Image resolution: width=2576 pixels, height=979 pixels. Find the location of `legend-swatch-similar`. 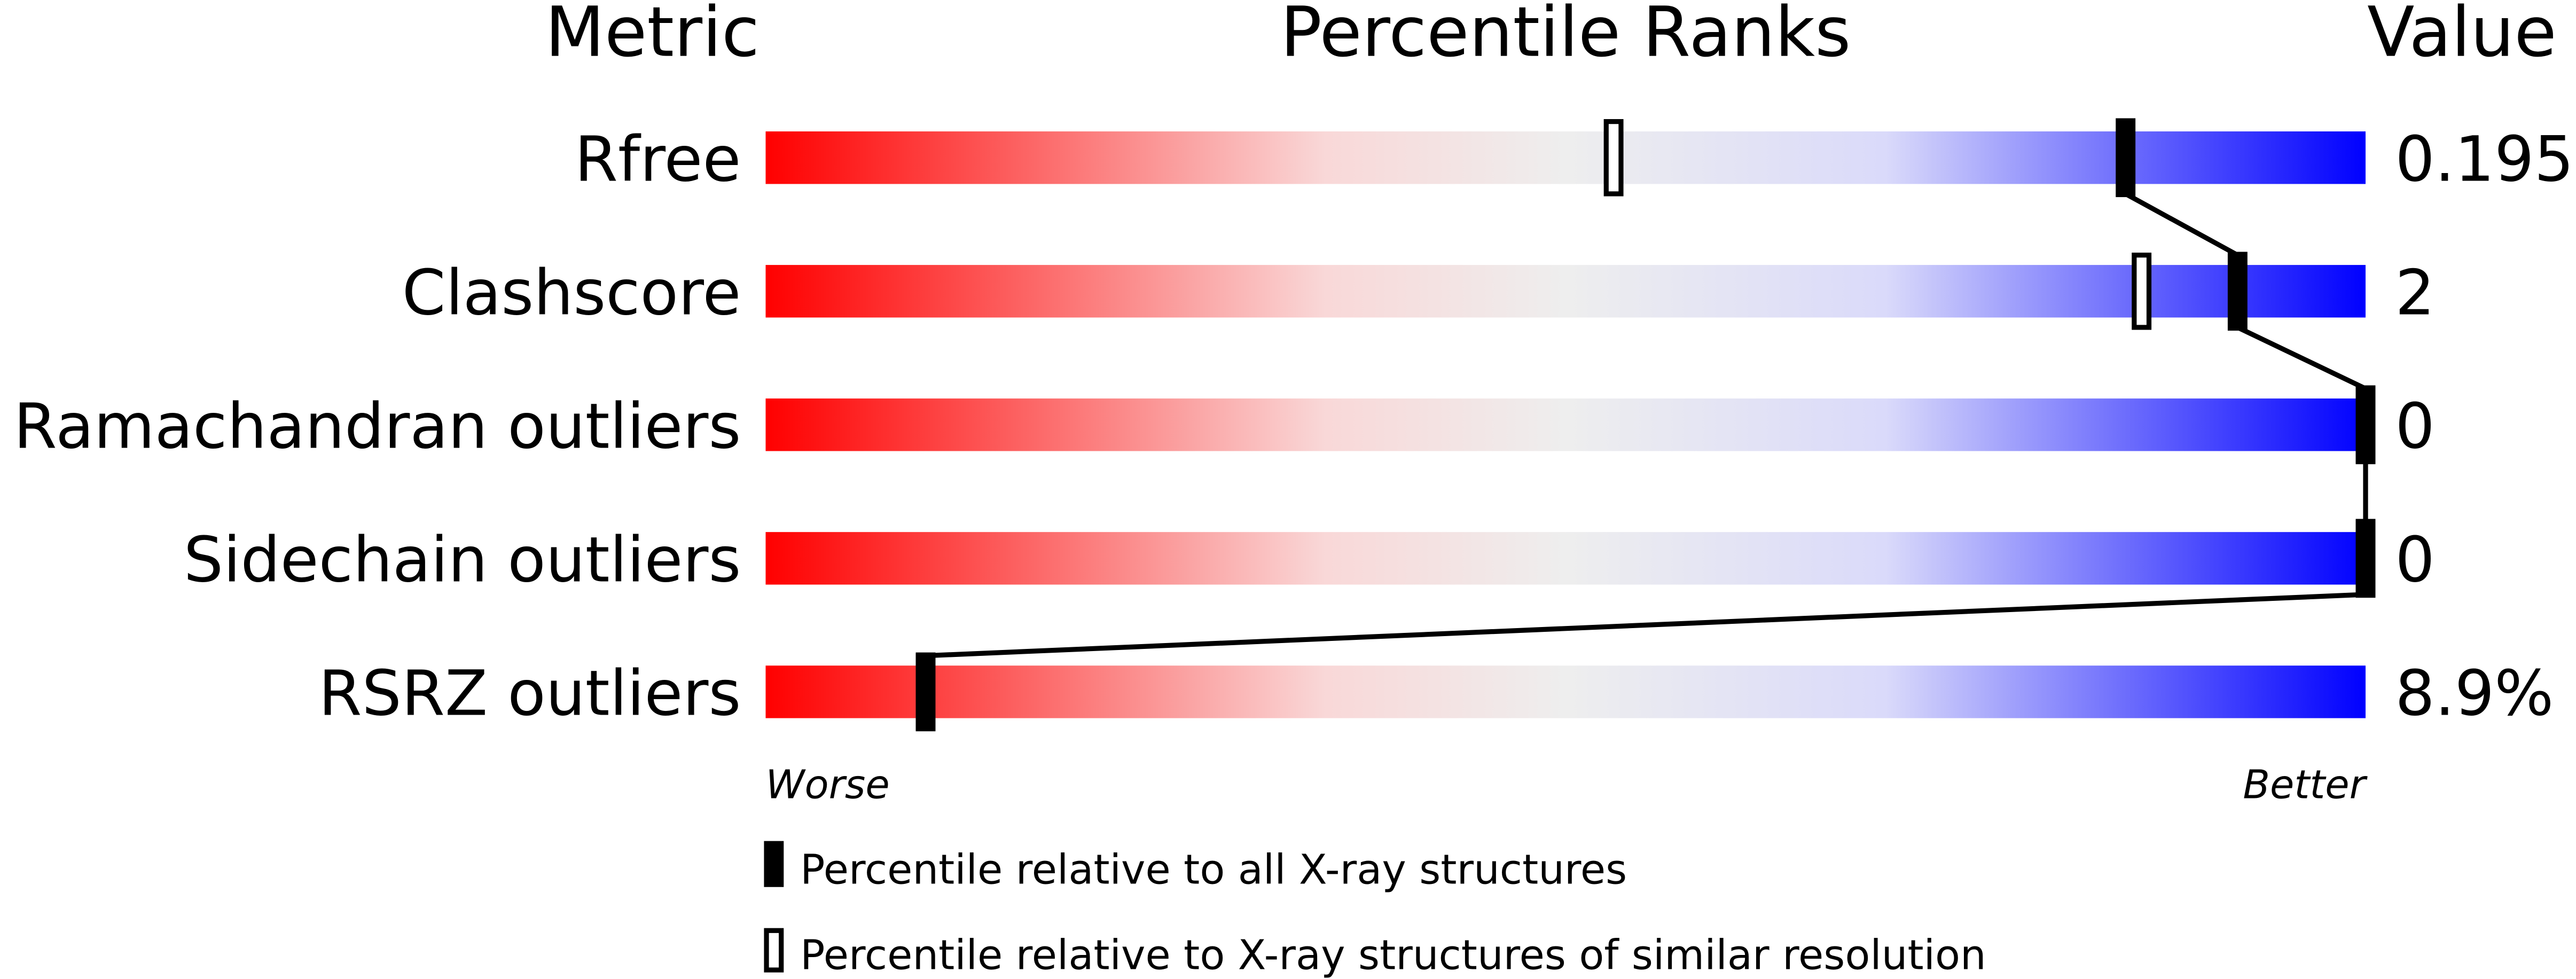

legend-swatch-similar is located at coordinates (774, 950).